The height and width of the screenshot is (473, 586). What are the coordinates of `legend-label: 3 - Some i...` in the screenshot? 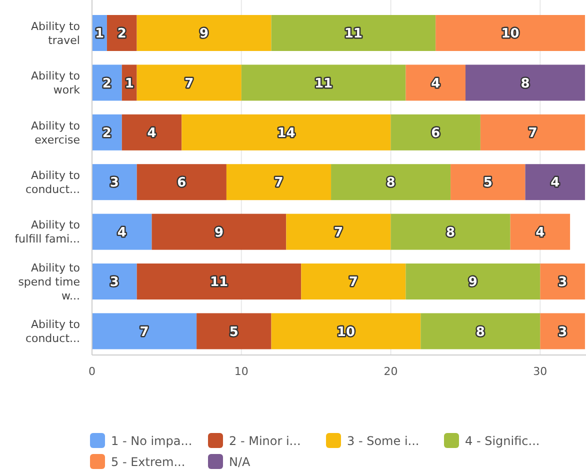 It's located at (383, 441).